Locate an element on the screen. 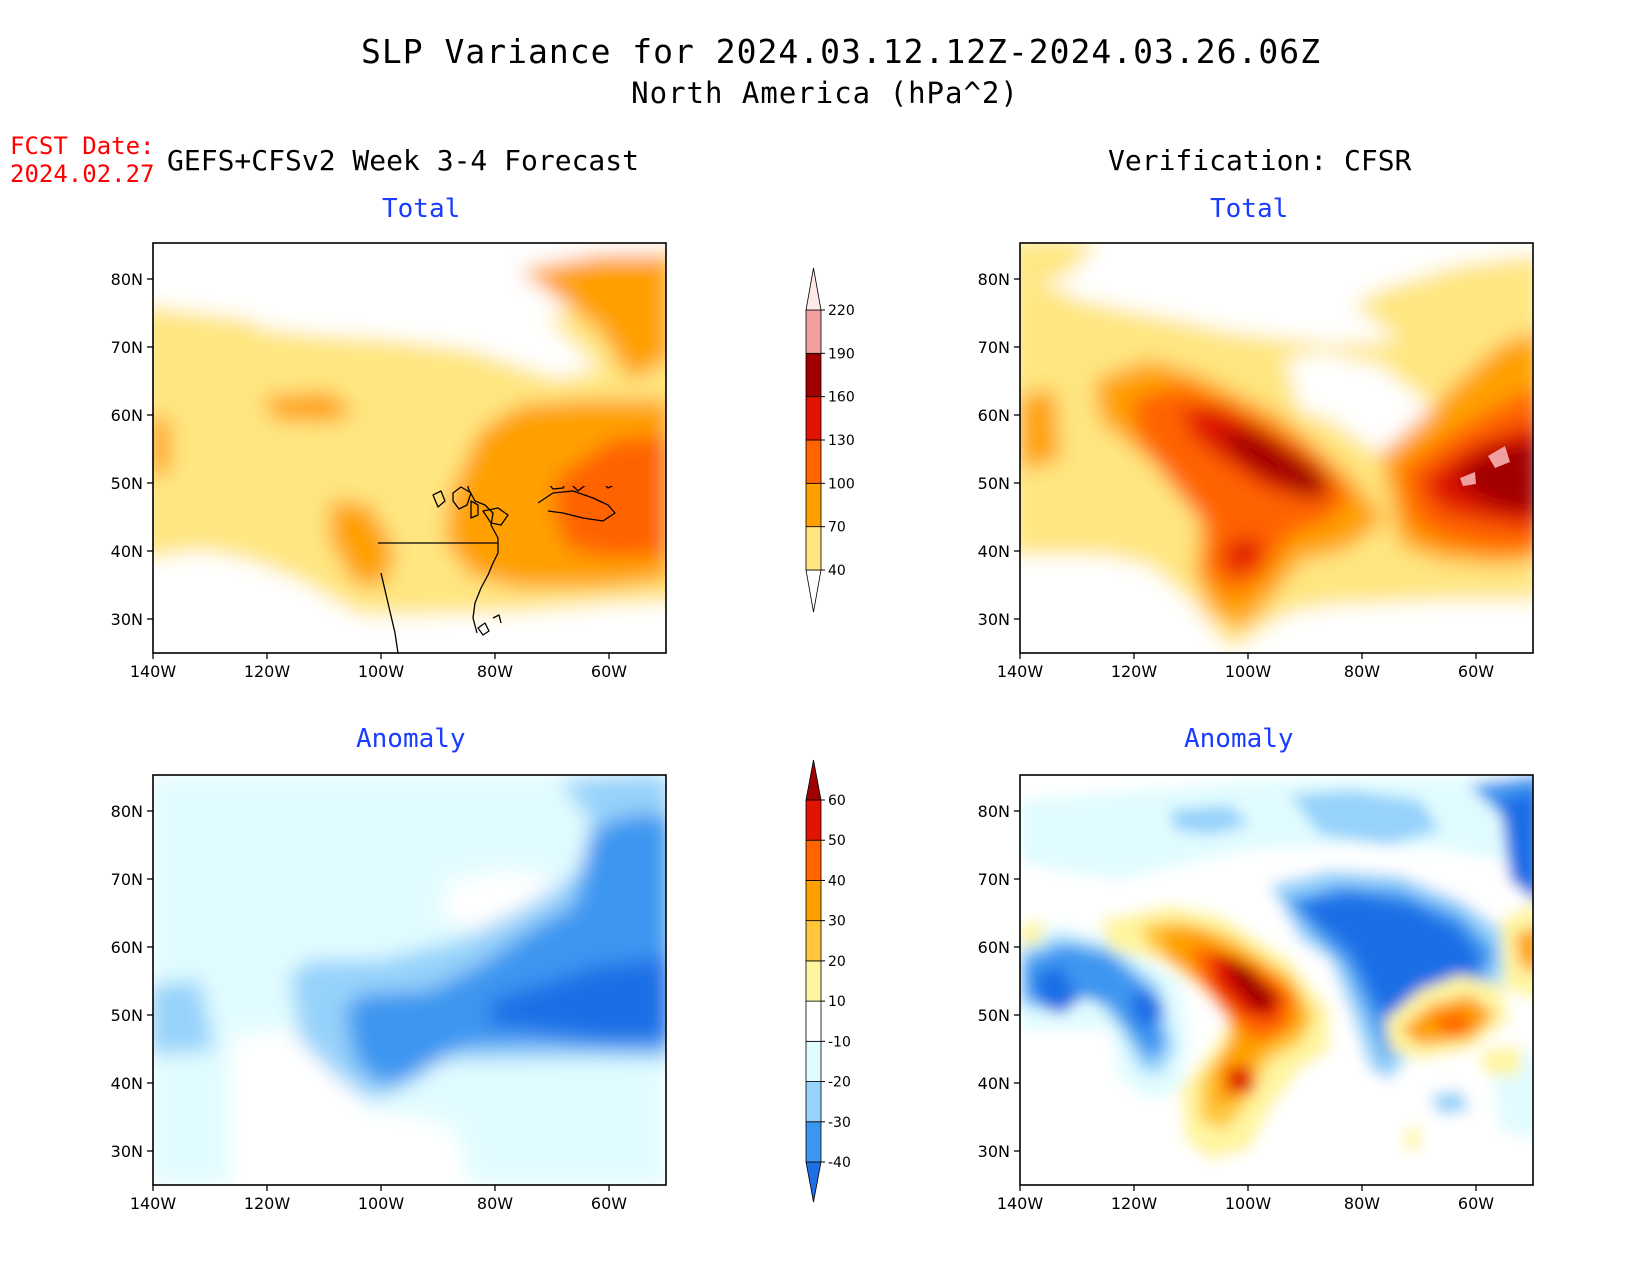 The width and height of the screenshot is (1650, 1275). map-overlay-bl: 80N 70N 60N 50N 40N 30N 140W 120W 100W 80W 60W is located at coordinates (389, 993).